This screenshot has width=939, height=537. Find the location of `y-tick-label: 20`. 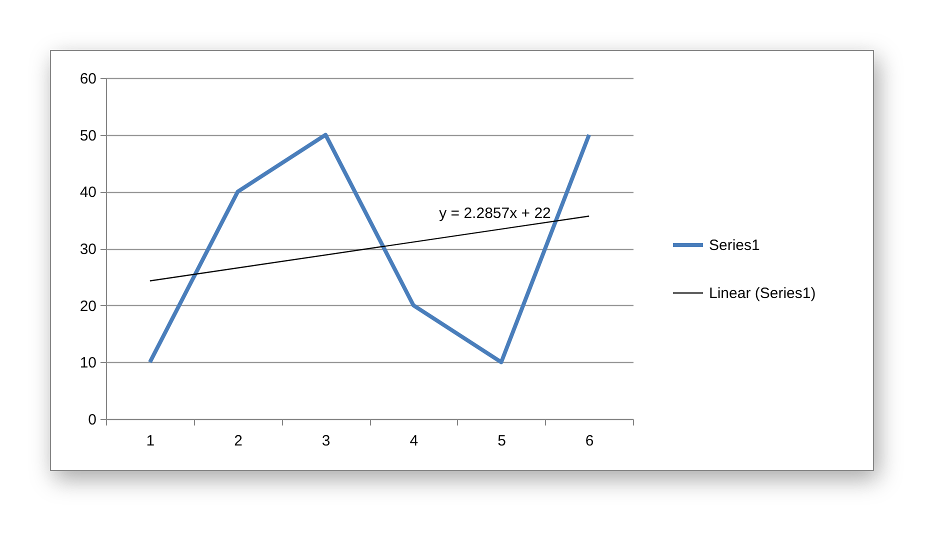

y-tick-label: 20 is located at coordinates (88, 306).